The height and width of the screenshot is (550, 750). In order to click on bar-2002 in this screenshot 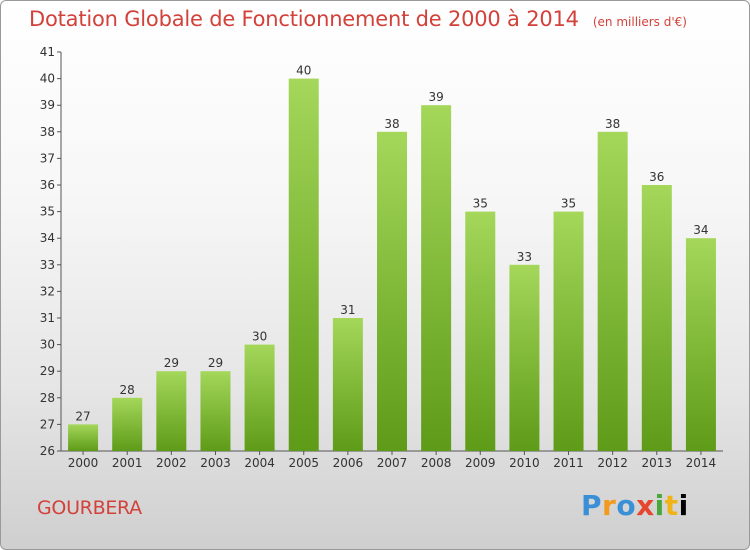, I will do `click(171, 411)`.